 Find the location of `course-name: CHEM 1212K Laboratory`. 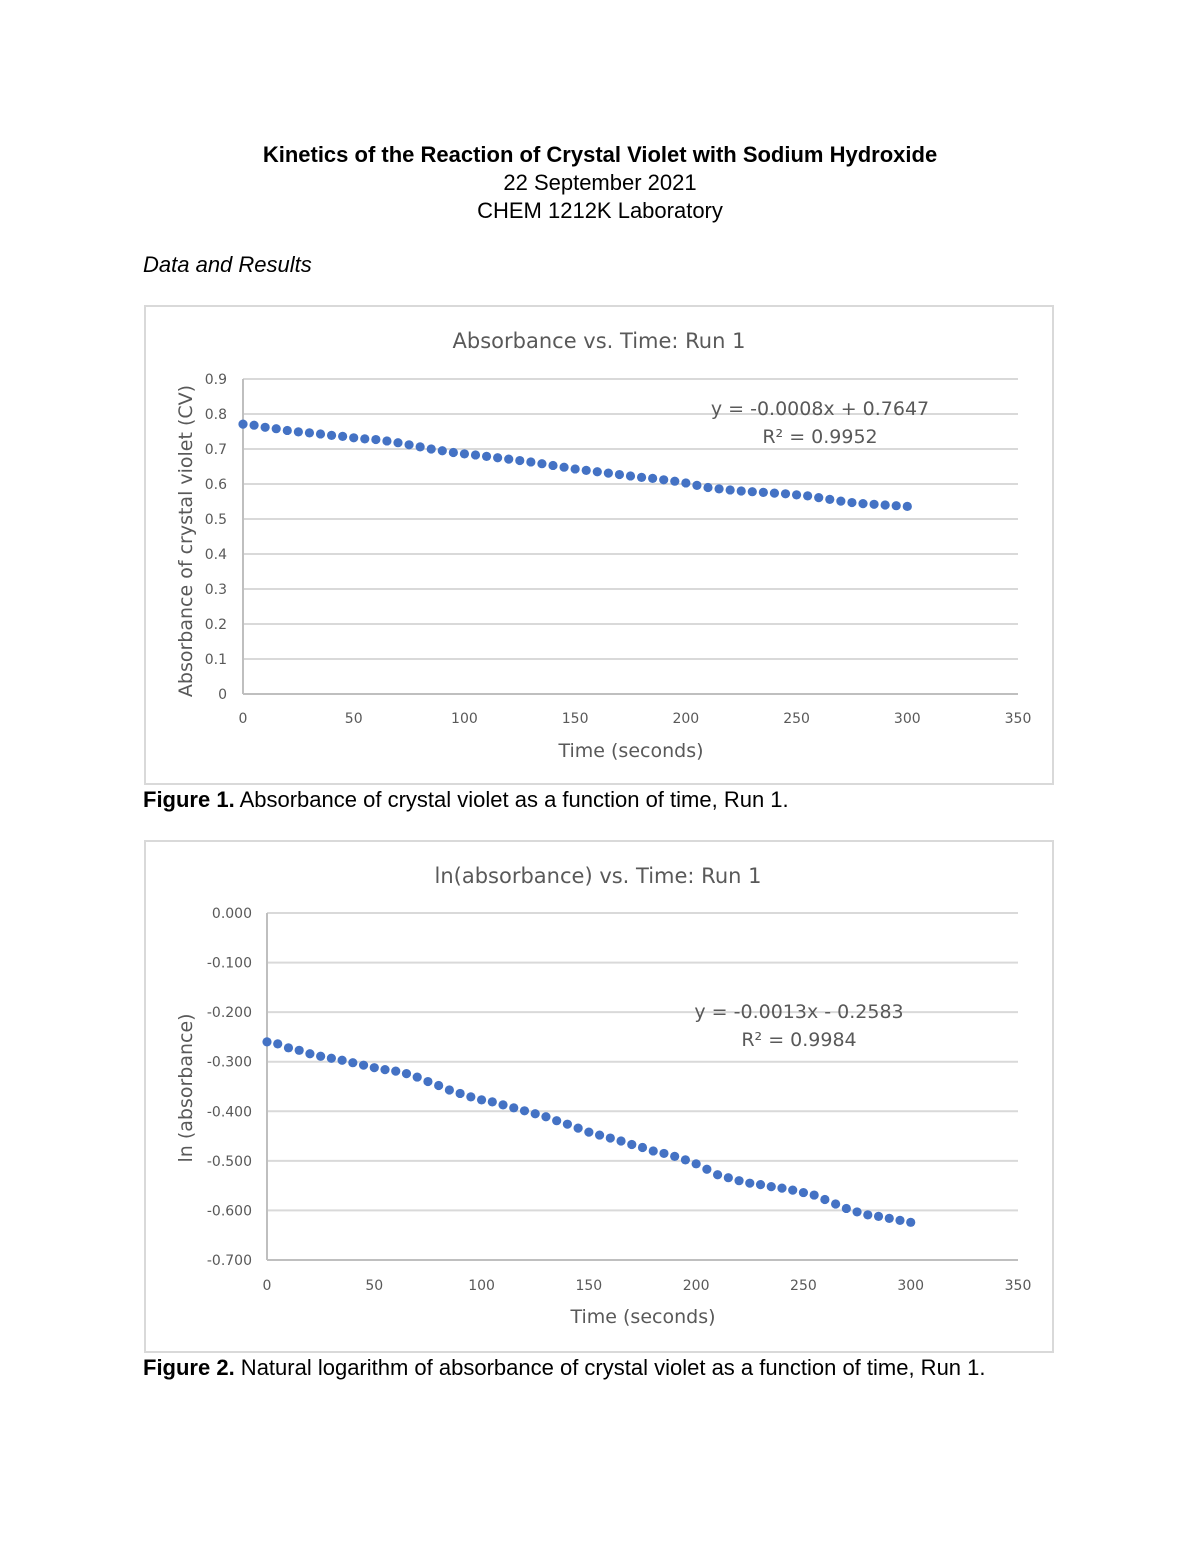

course-name: CHEM 1212K Laboratory is located at coordinates (600, 210).